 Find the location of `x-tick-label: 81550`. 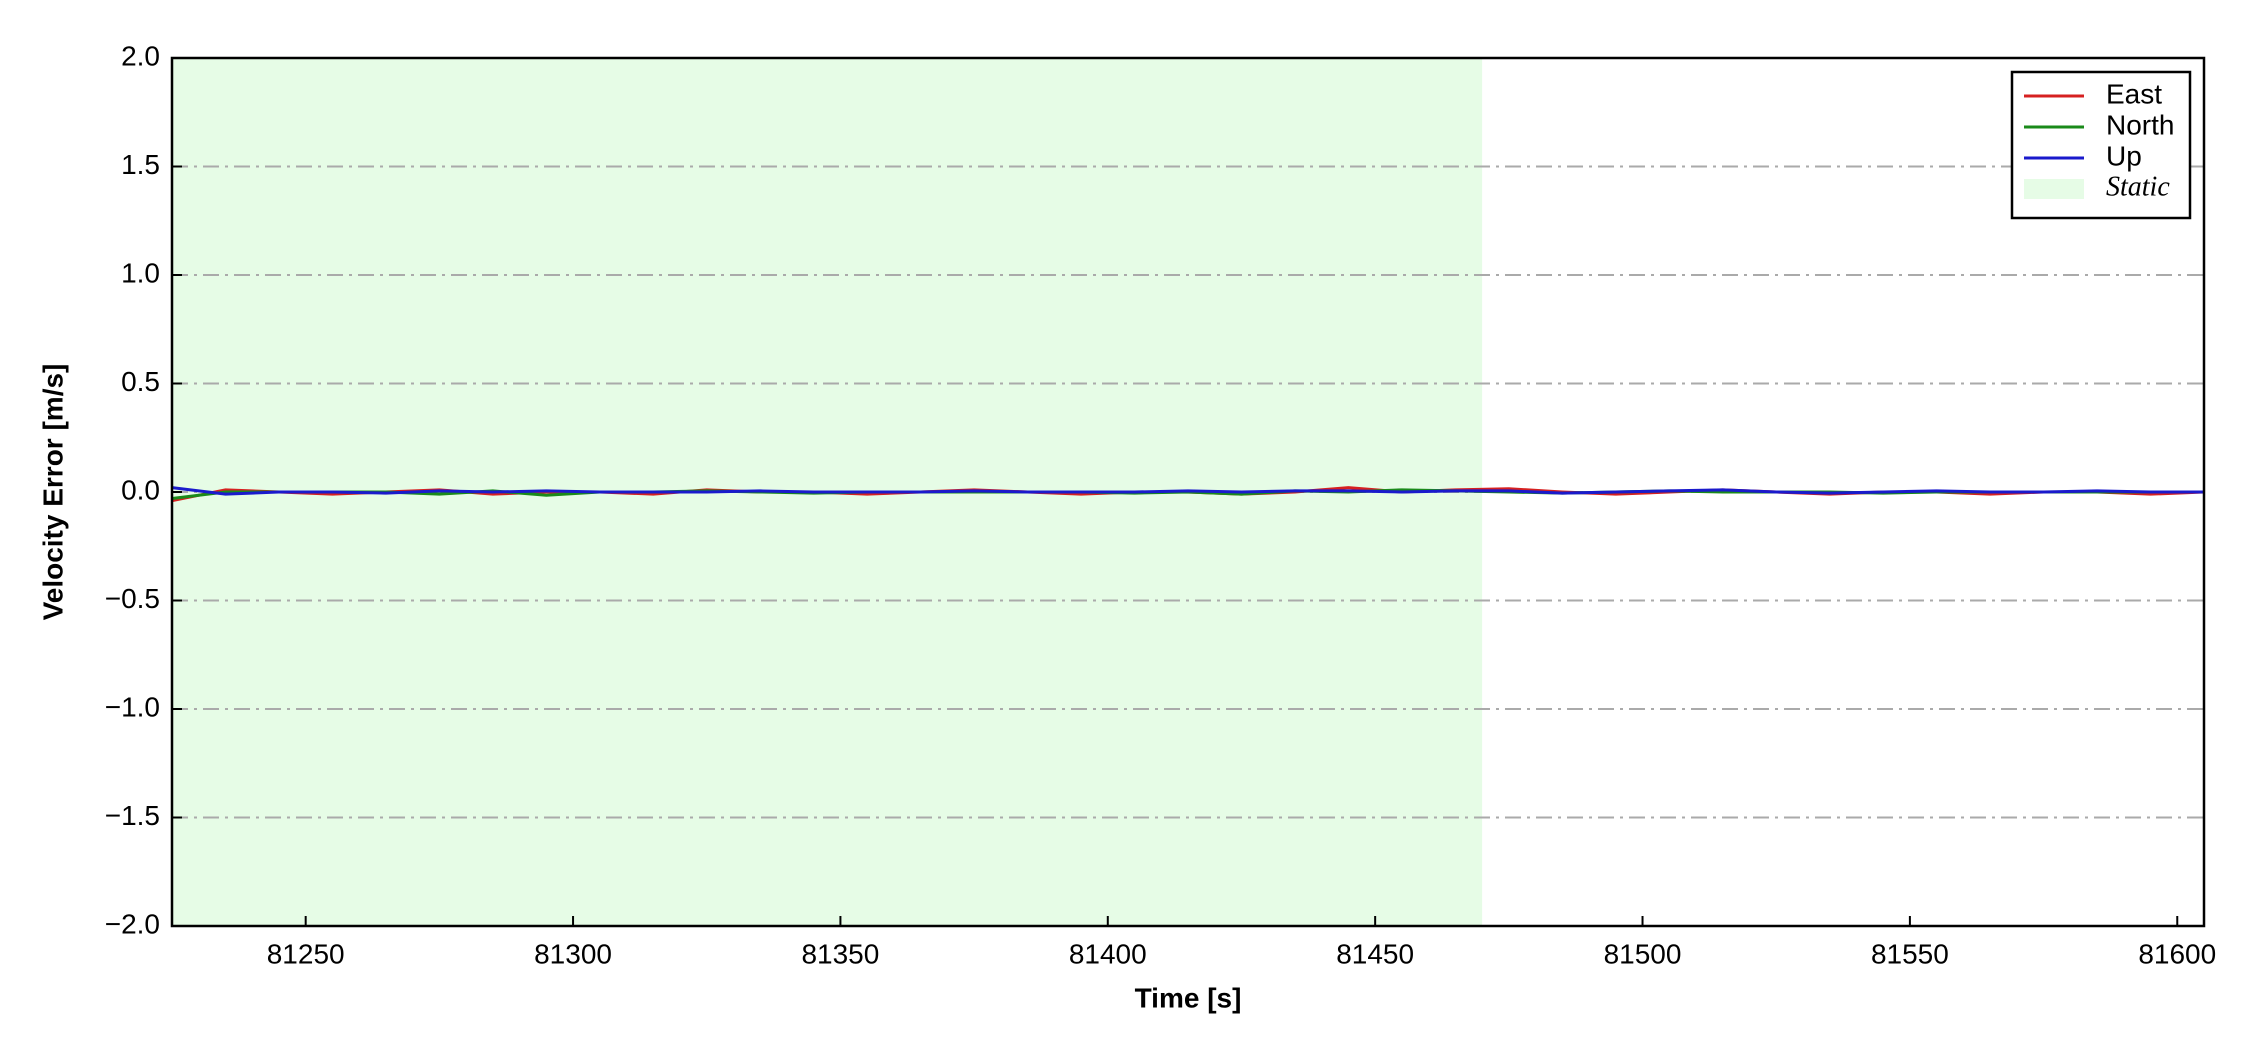

x-tick-label: 81550 is located at coordinates (1910, 953).